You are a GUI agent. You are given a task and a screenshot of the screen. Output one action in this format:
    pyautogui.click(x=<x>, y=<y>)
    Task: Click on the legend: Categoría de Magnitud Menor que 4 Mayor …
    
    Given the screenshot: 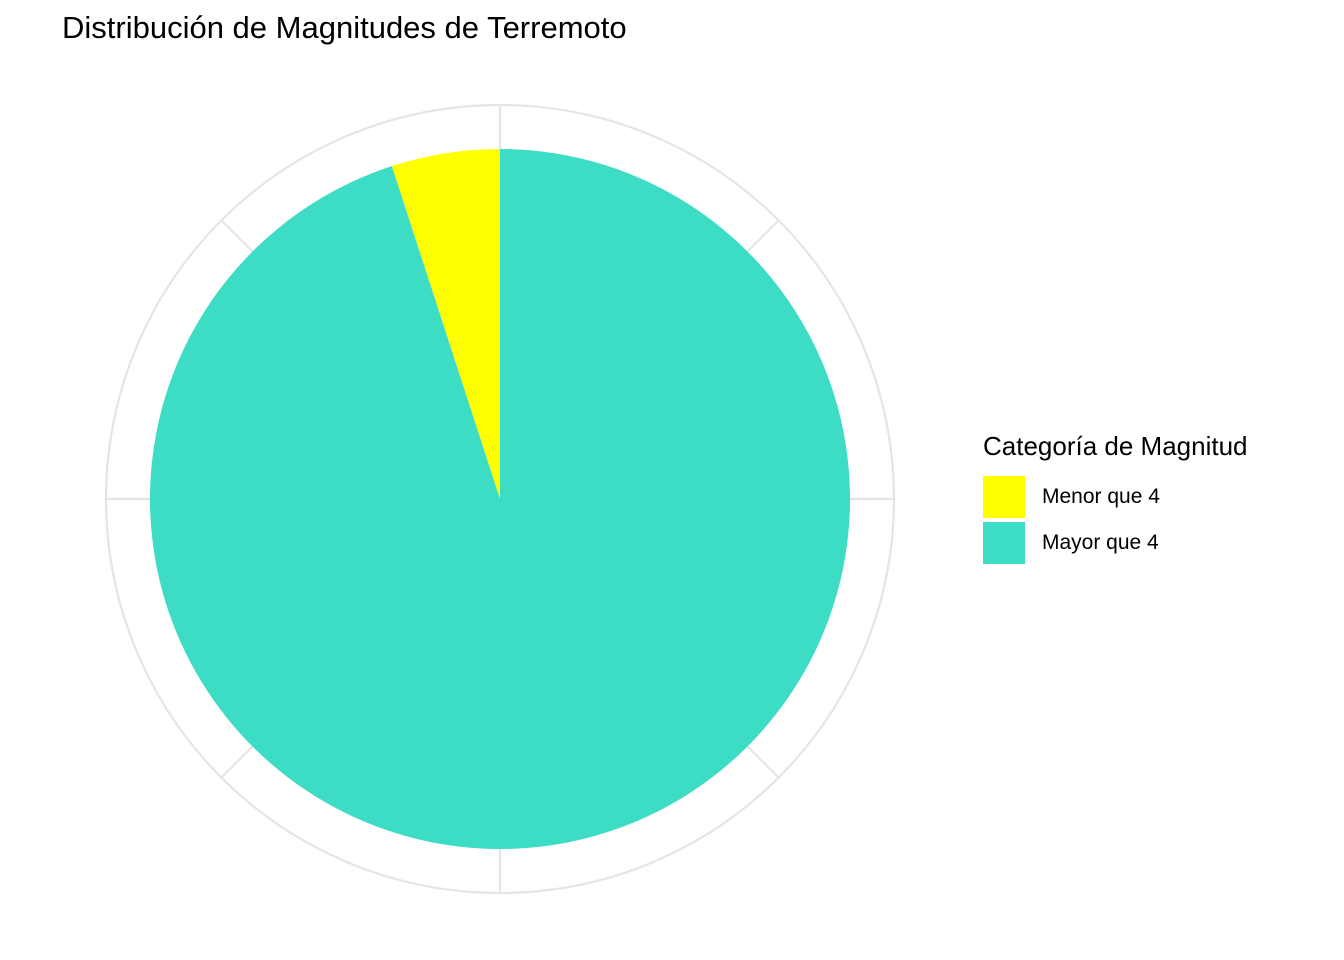 What is the action you would take?
    pyautogui.click(x=1115, y=499)
    